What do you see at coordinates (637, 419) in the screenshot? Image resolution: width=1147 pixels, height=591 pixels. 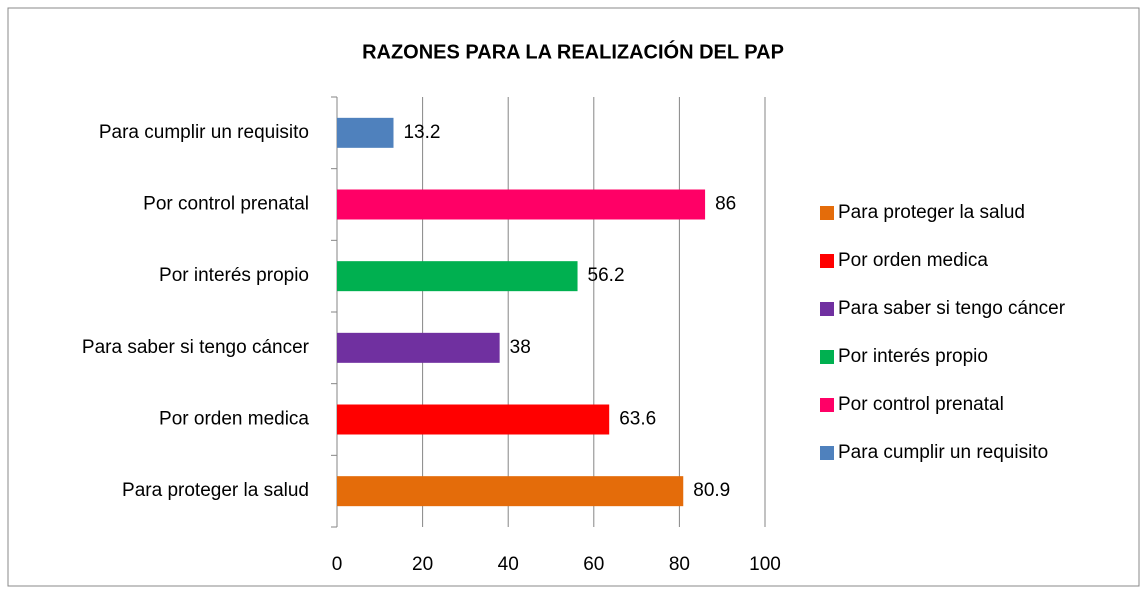 I see `value-label: 63.6` at bounding box center [637, 419].